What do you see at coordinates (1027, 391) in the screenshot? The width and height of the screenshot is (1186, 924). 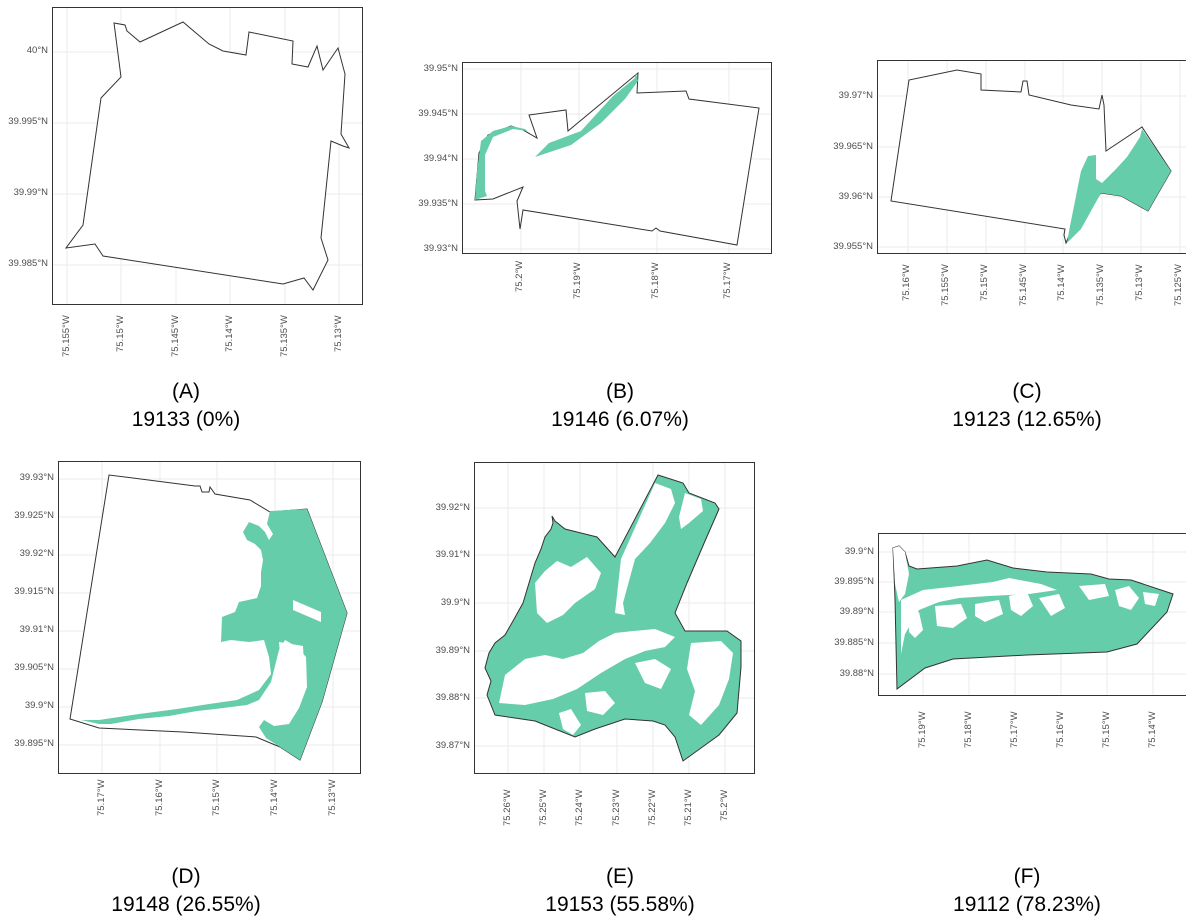 I see `panel-letter: (C)` at bounding box center [1027, 391].